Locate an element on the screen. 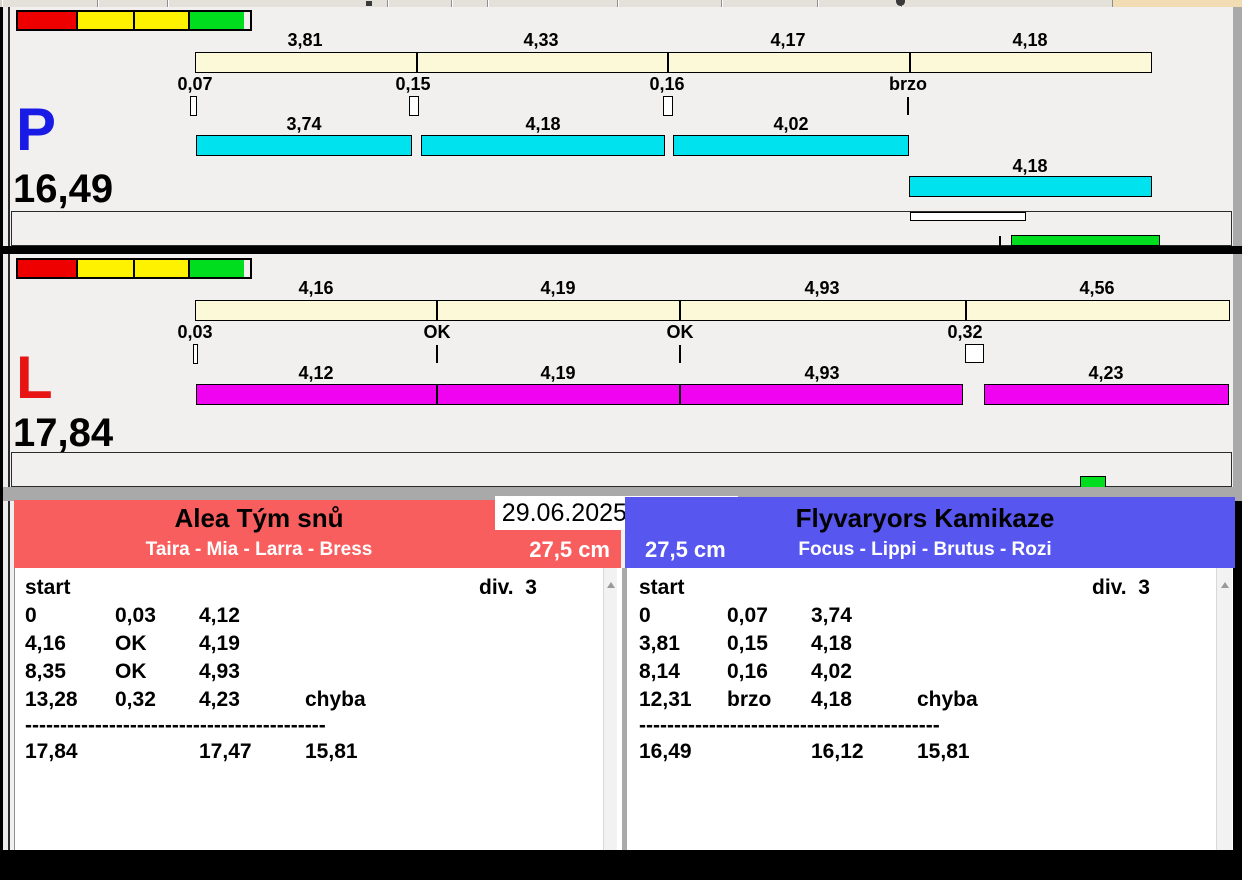  pass-label: OK is located at coordinates (437, 332).